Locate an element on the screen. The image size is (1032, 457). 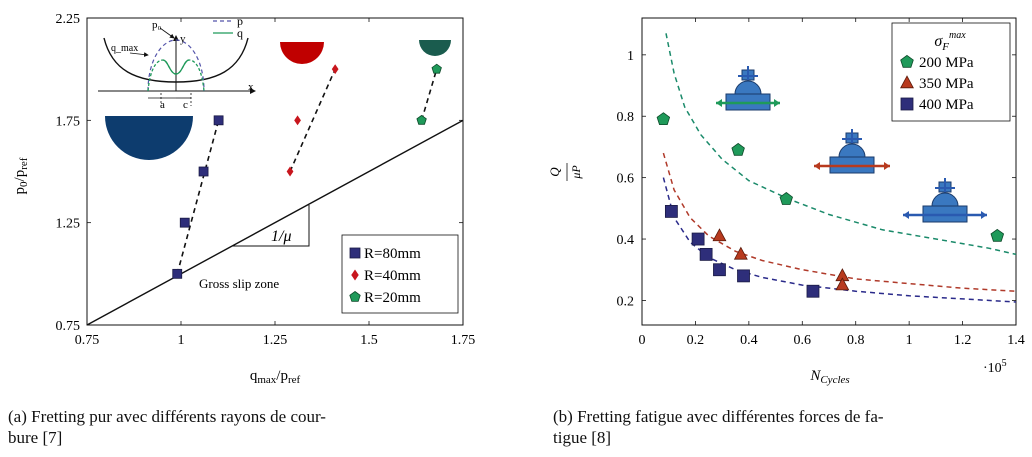
legend-b-items: 200 MPa 350 MPa 400 MPa is located at coordinates (937, 83).